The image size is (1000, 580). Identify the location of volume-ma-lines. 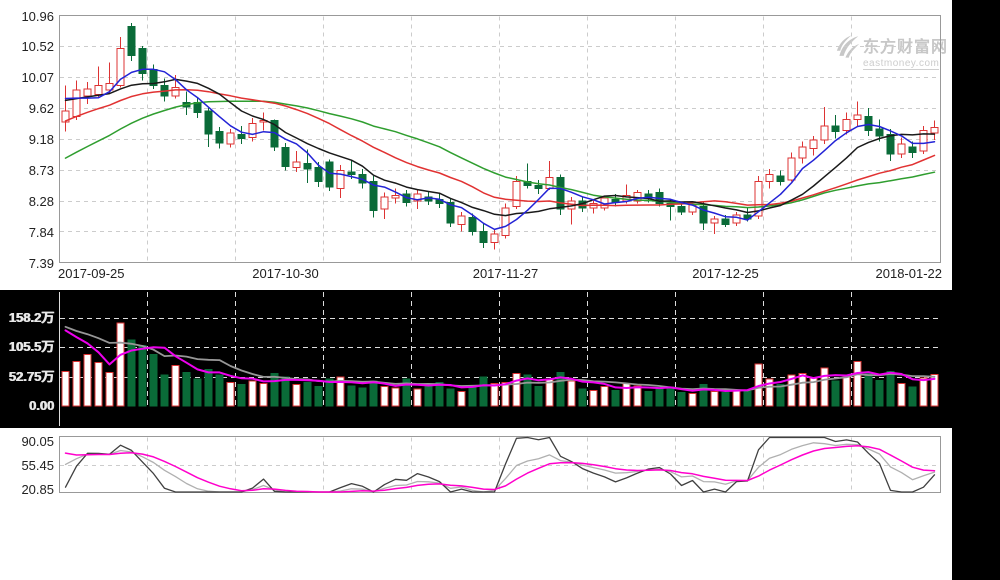
(500, 358).